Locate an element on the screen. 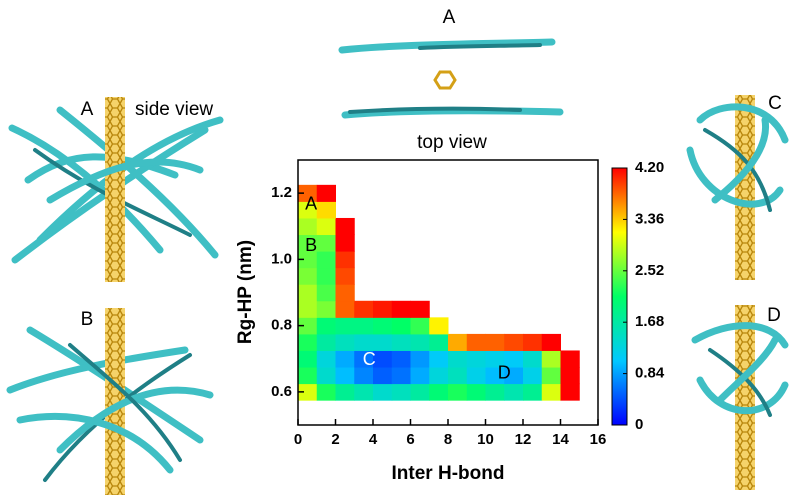 The width and height of the screenshot is (795, 495). panel-label: D is located at coordinates (774, 315).